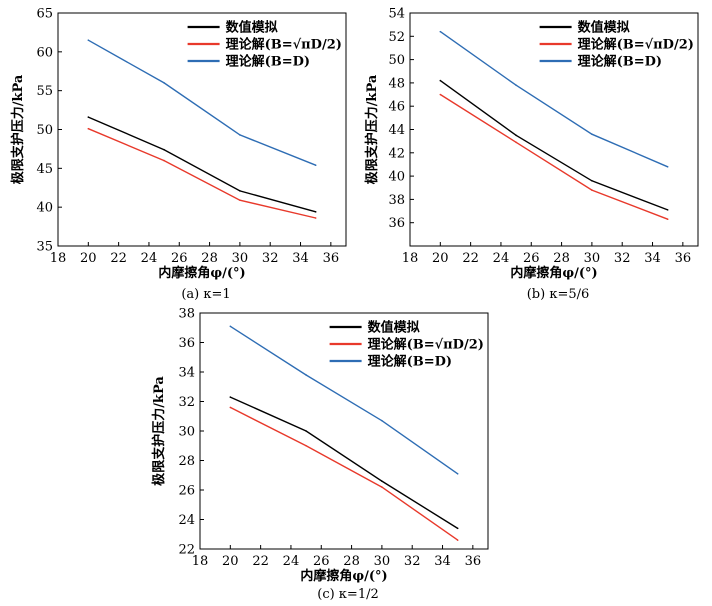 This screenshot has height=606, width=712. I want to click on y-tick-label: 60, so click(44, 52).